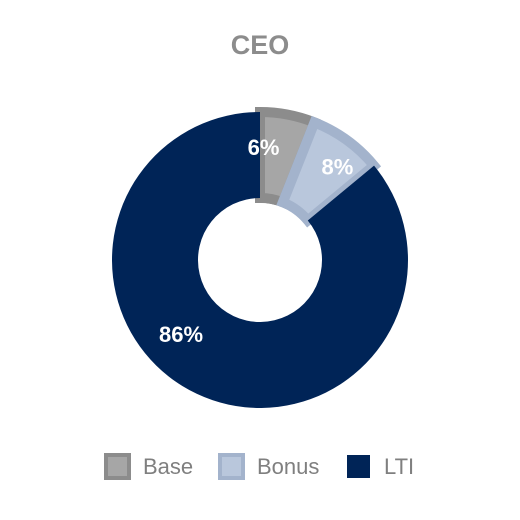 Image resolution: width=520 pixels, height=520 pixels. I want to click on legend-label-lti: LTI, so click(399, 466).